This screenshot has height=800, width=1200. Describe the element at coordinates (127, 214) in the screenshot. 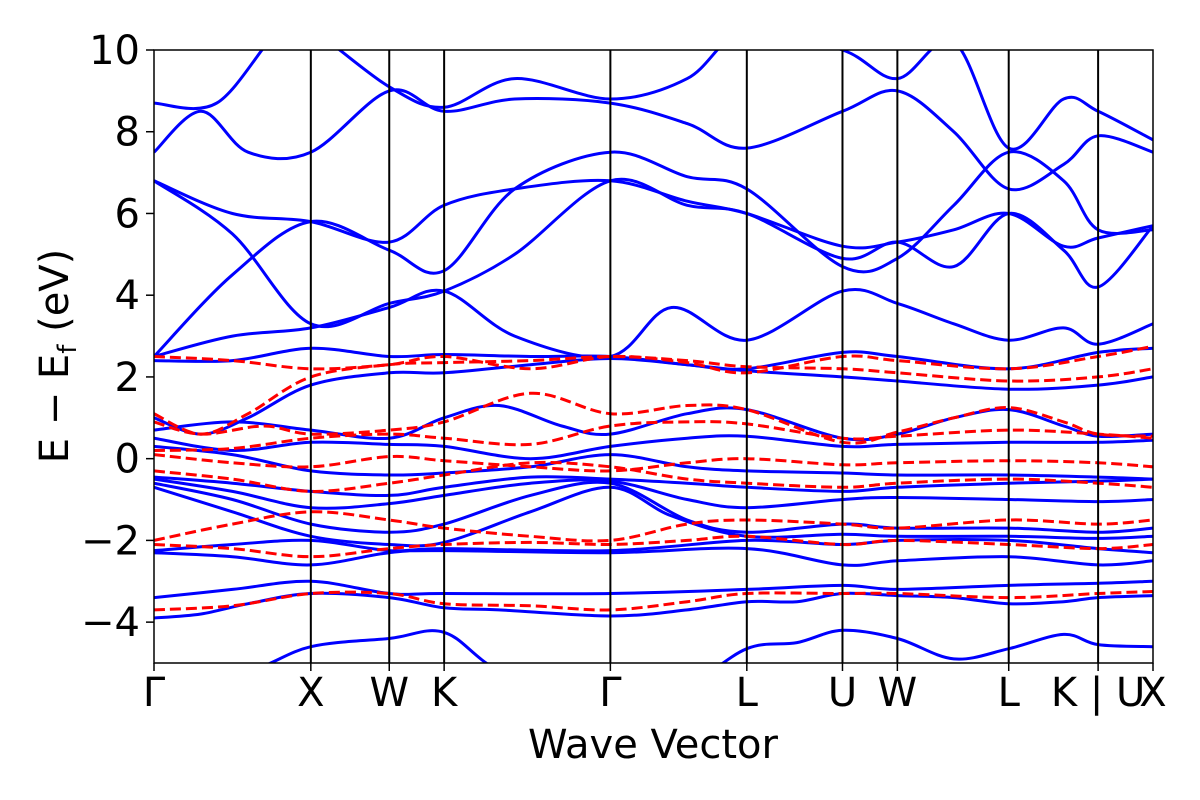

I see `y-tick-label: 6` at that location.